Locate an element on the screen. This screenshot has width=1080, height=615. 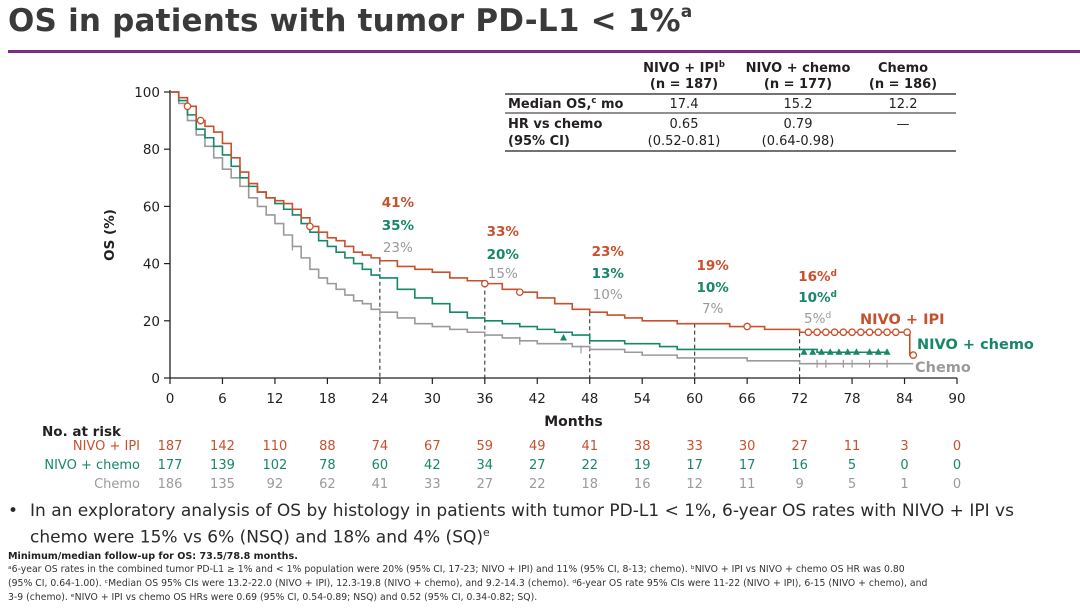
at-risk-value: 38 is located at coordinates (642, 446).